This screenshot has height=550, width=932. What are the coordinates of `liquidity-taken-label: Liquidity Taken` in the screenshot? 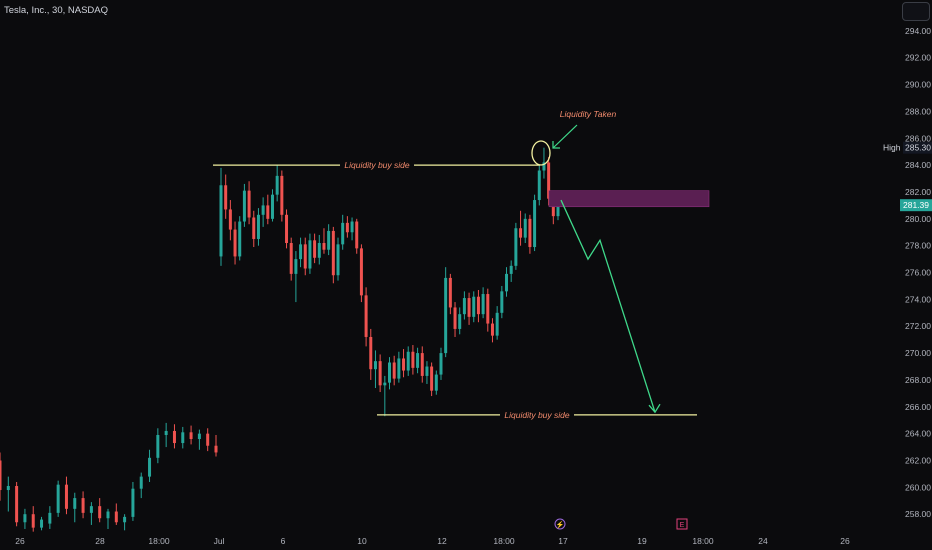 It's located at (588, 114).